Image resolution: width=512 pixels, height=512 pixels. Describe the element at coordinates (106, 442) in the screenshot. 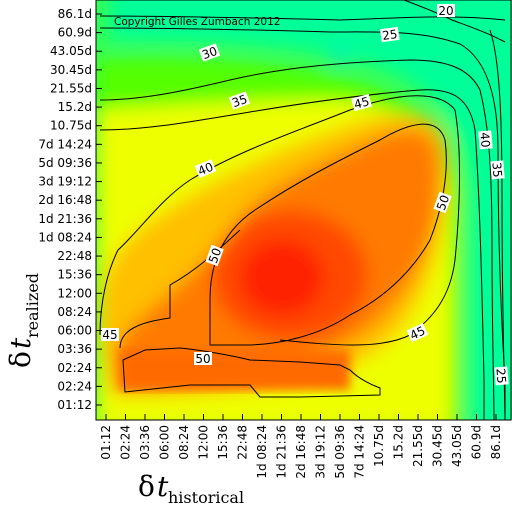

I see `x-tick-label: 01:12` at that location.